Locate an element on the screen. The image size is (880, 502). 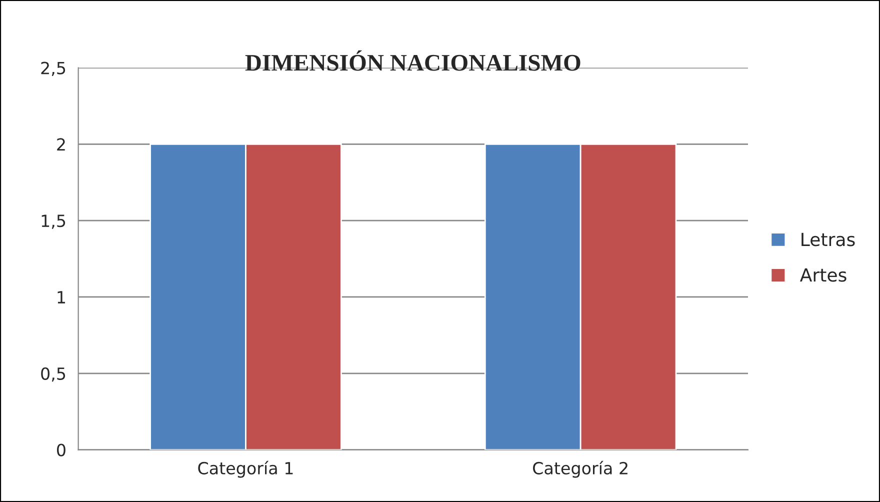
y-tick-label: 0 is located at coordinates (61, 450).